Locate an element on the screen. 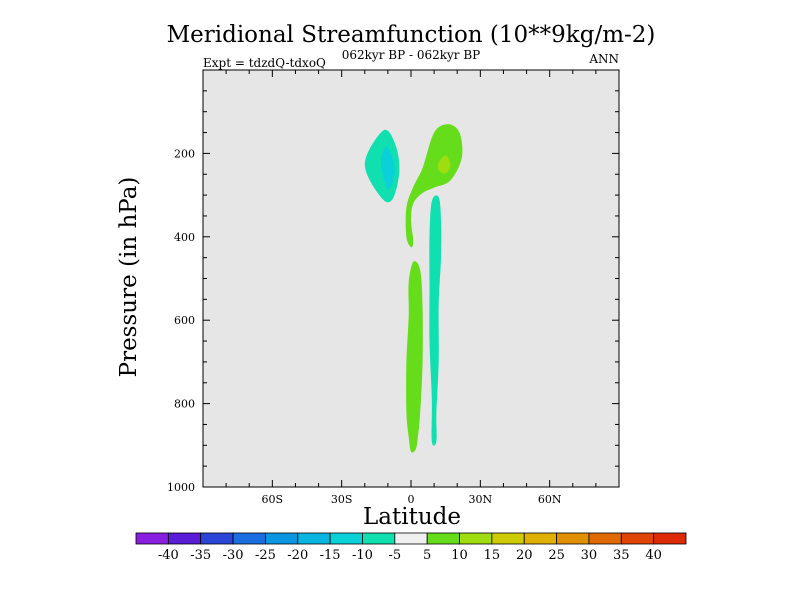 Image resolution: width=800 pixels, height=600 pixels. y-tick-label: 200 is located at coordinates (184, 153).